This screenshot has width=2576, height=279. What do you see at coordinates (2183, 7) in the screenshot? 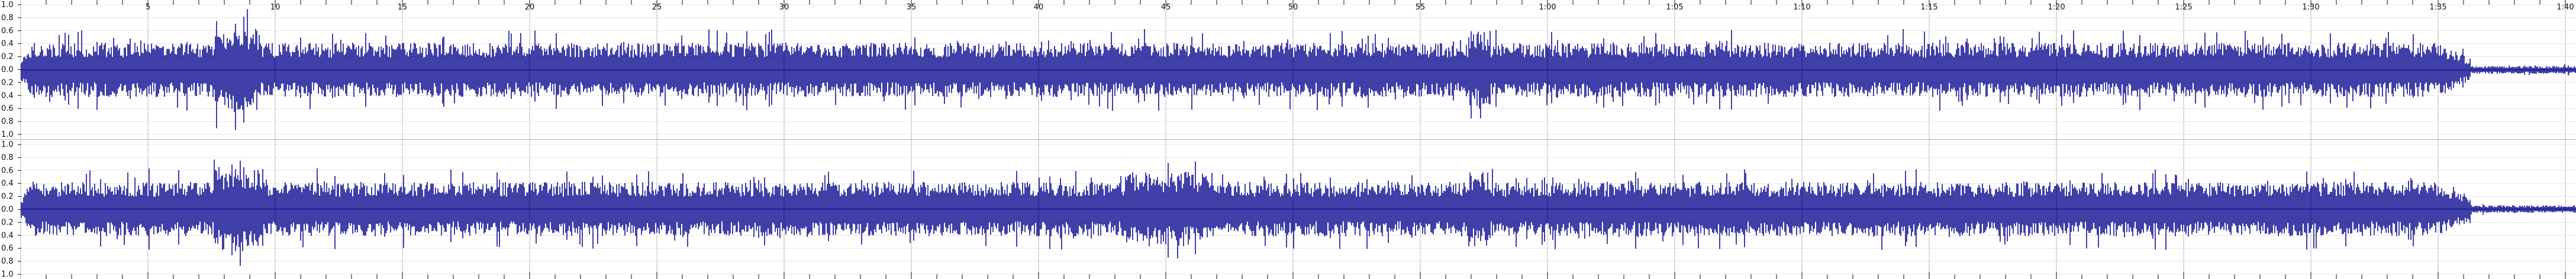
I see `time-label: 1:25` at bounding box center [2183, 7].